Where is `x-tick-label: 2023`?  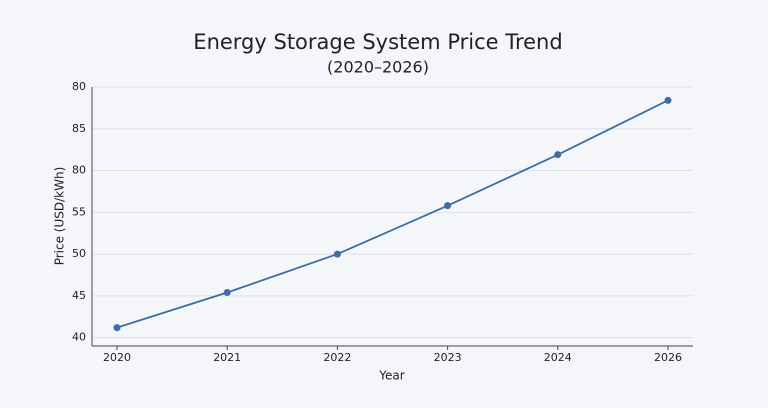
x-tick-label: 2023 is located at coordinates (448, 357).